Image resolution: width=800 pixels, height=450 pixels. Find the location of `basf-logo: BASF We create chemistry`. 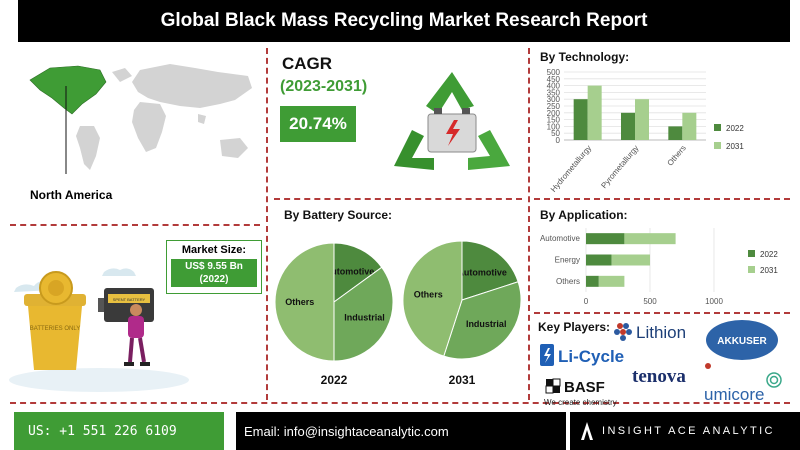

basf-logo: BASF We create chemistry is located at coordinates (580, 392).